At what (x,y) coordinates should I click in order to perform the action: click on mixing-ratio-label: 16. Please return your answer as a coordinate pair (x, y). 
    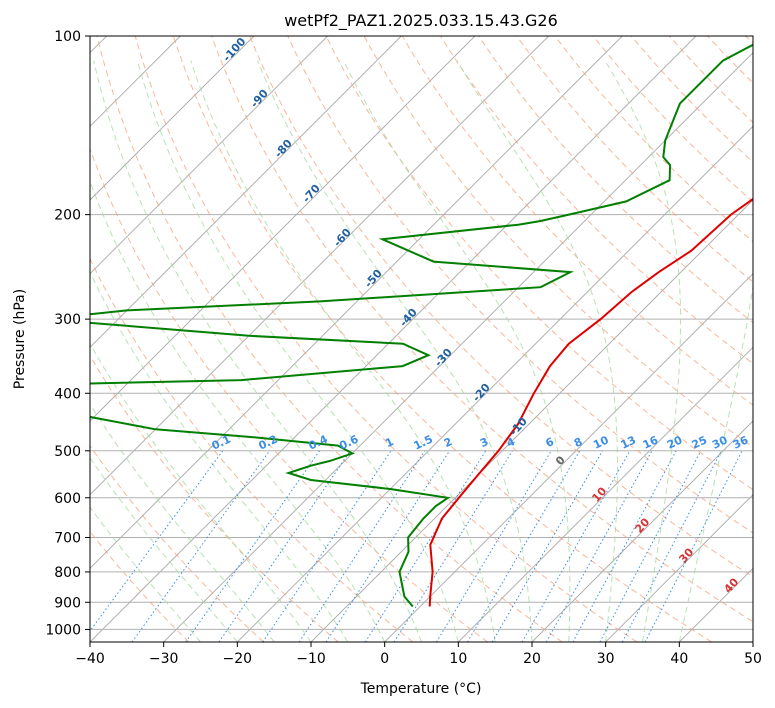
    Looking at the image, I should click on (651, 442).